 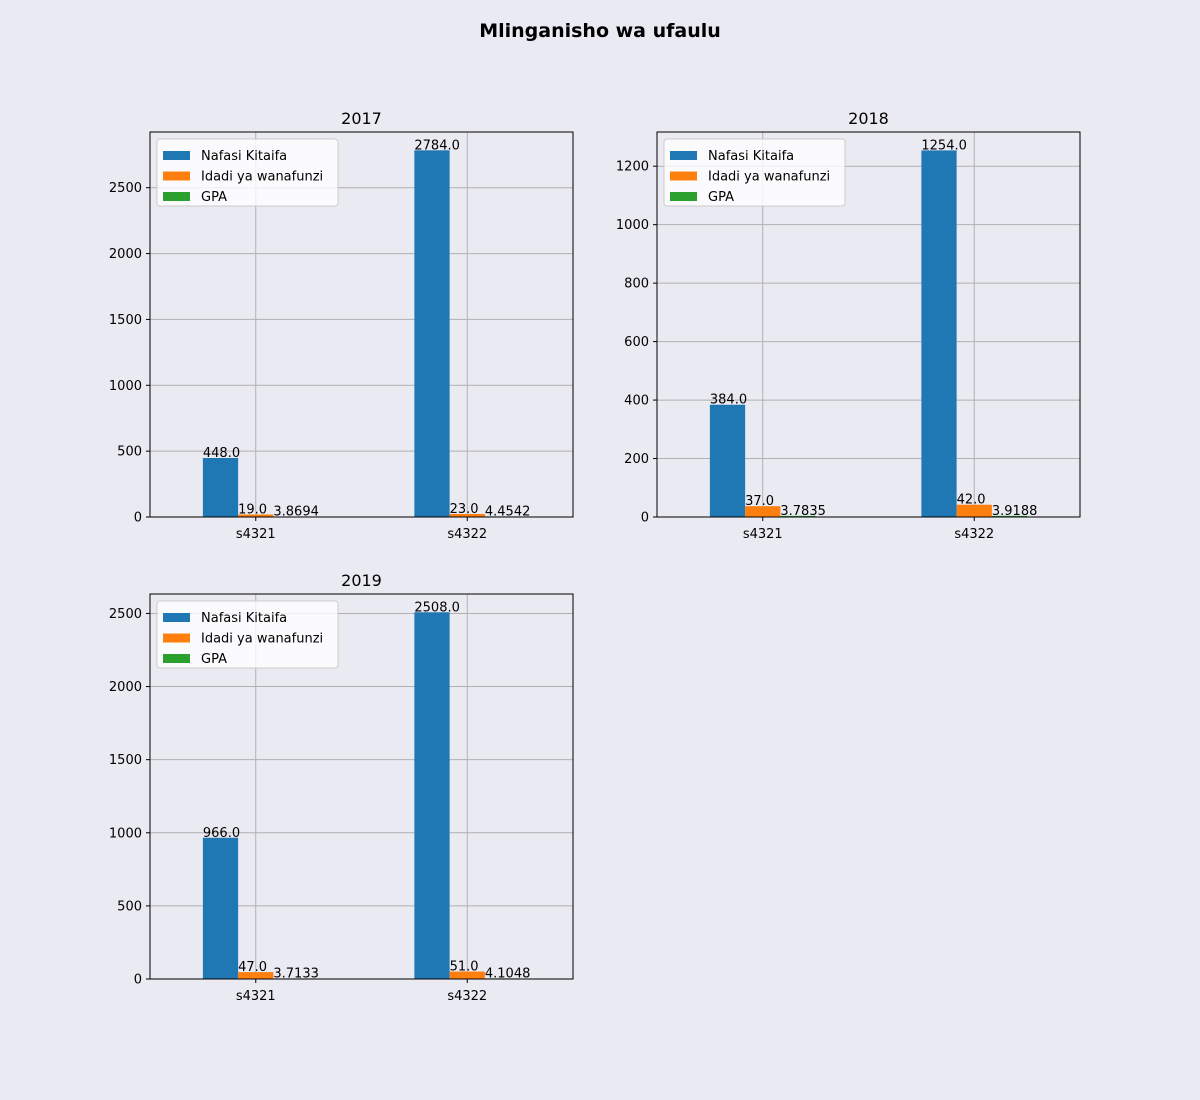 I want to click on bar-value-label: 2784.0, so click(x=437, y=145).